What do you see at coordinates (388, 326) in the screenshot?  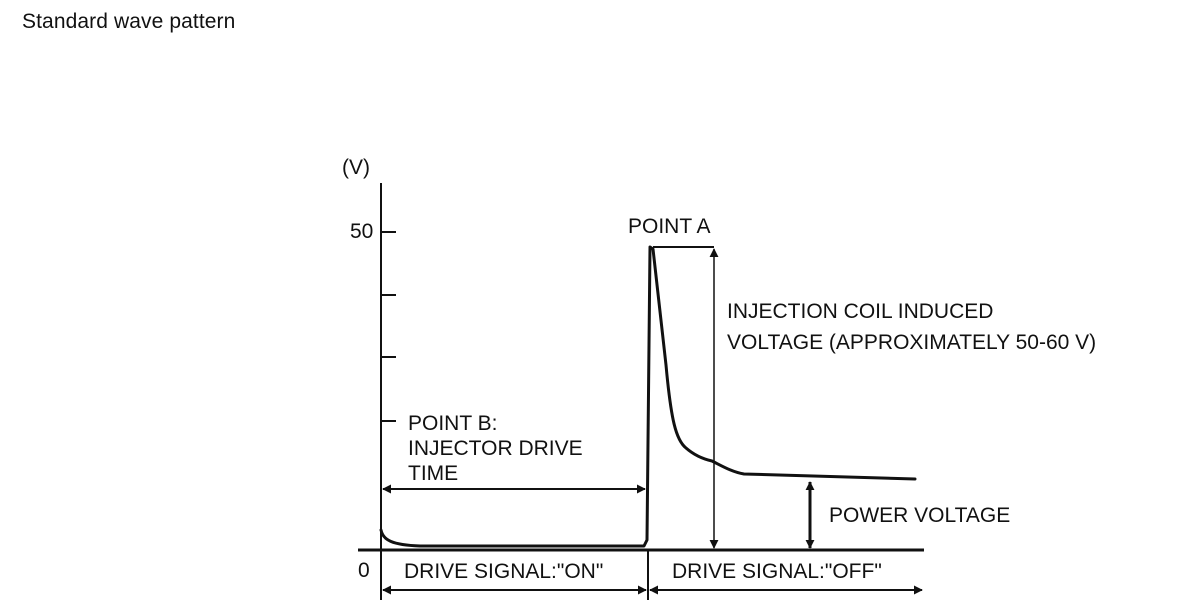 I see `y-ticks` at bounding box center [388, 326].